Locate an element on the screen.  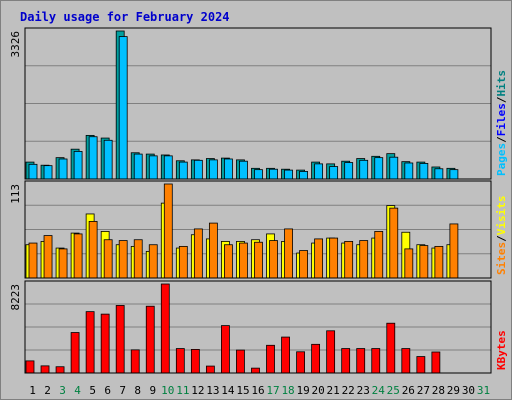
x-tick-day-22: 22 is located at coordinates (348, 390).